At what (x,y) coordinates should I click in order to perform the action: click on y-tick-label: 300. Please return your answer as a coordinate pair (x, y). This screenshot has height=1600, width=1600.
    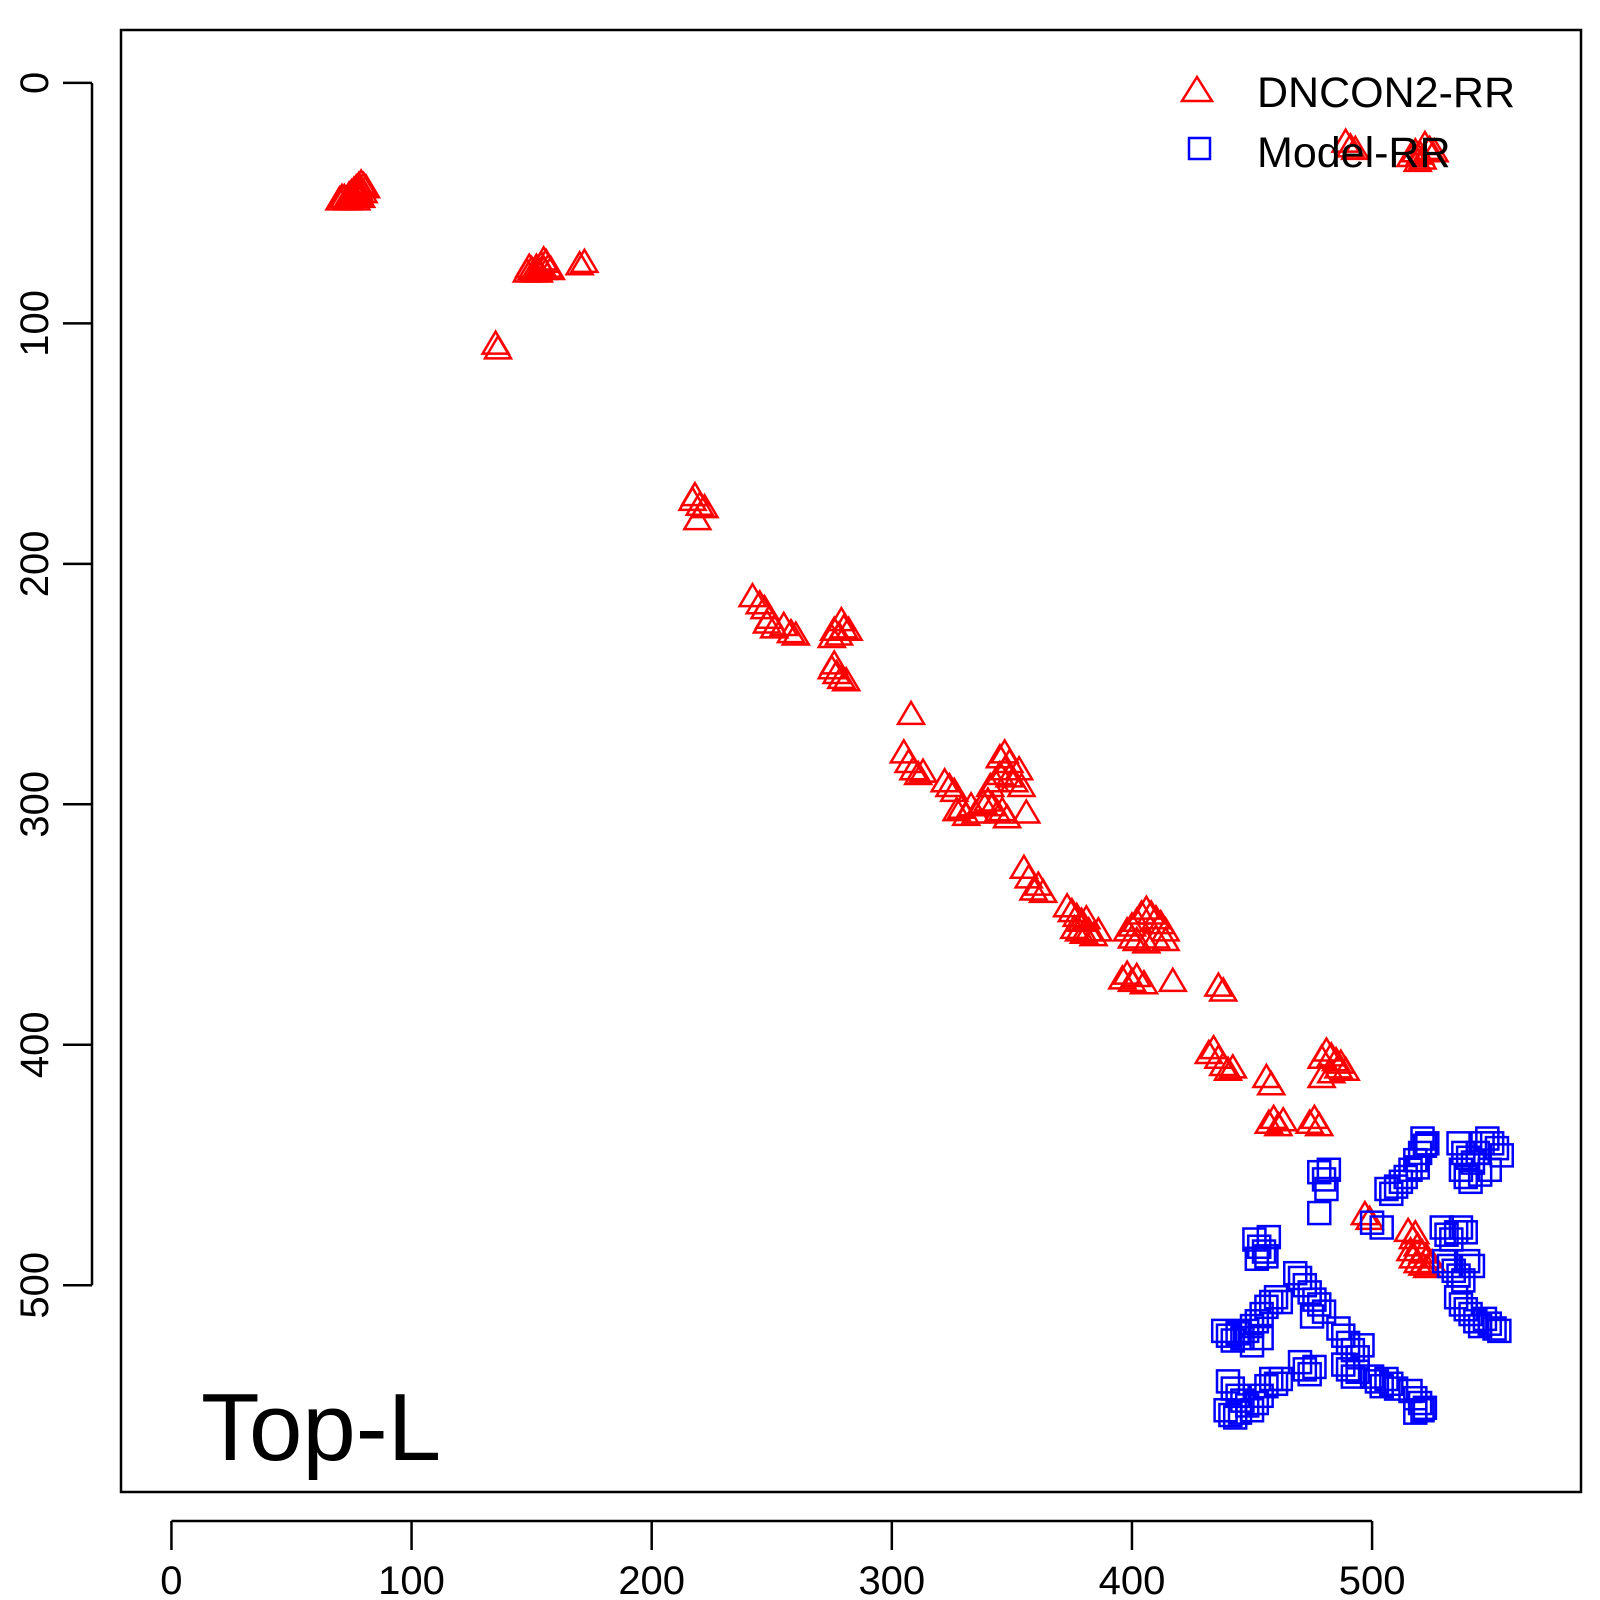
    Looking at the image, I should click on (35, 804).